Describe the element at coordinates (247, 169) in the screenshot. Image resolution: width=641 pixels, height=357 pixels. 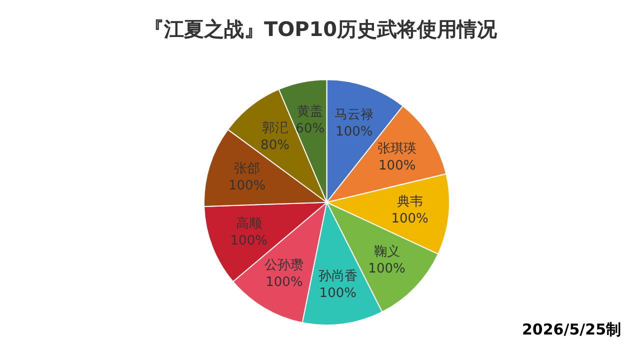
I see `slice-label: 张郃` at that location.